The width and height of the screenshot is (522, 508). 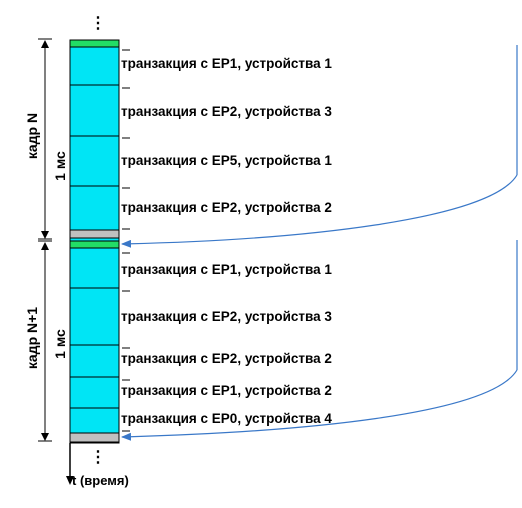 What do you see at coordinates (32, 338) in the screenshot?
I see `frame-n1-label: кадр N+1` at bounding box center [32, 338].